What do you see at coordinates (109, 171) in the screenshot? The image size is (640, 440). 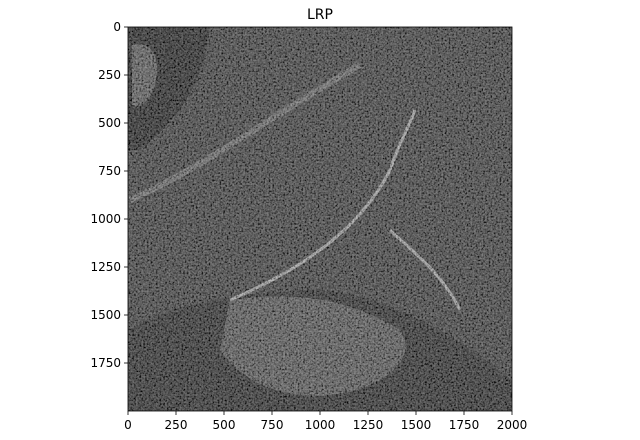 I see `y-tick-label: 750` at bounding box center [109, 171].